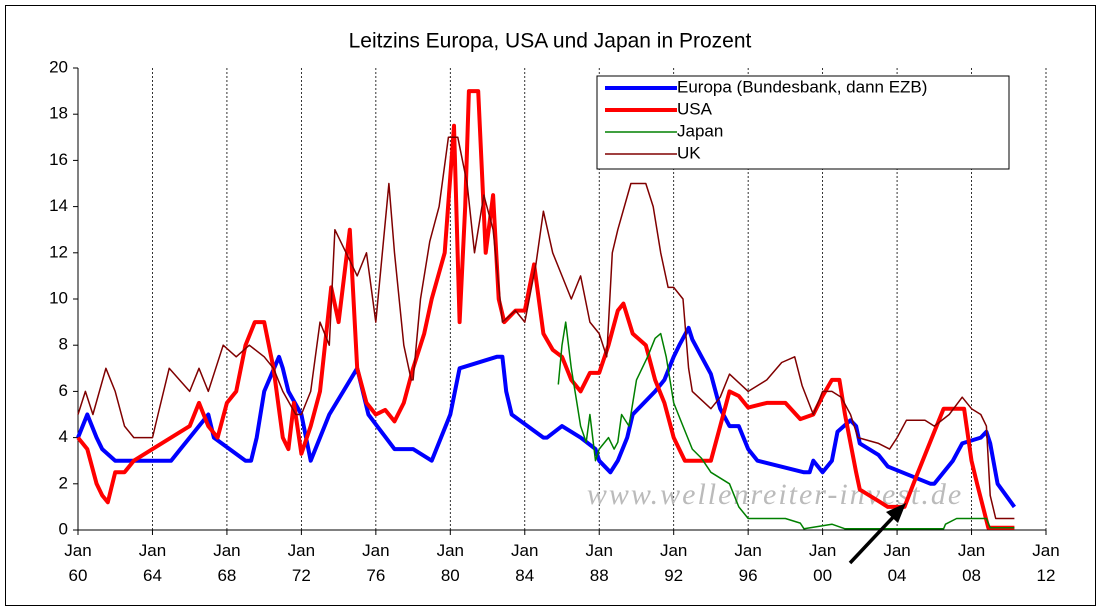  I want to click on x-tick-label: Jan 84, so click(525, 563).